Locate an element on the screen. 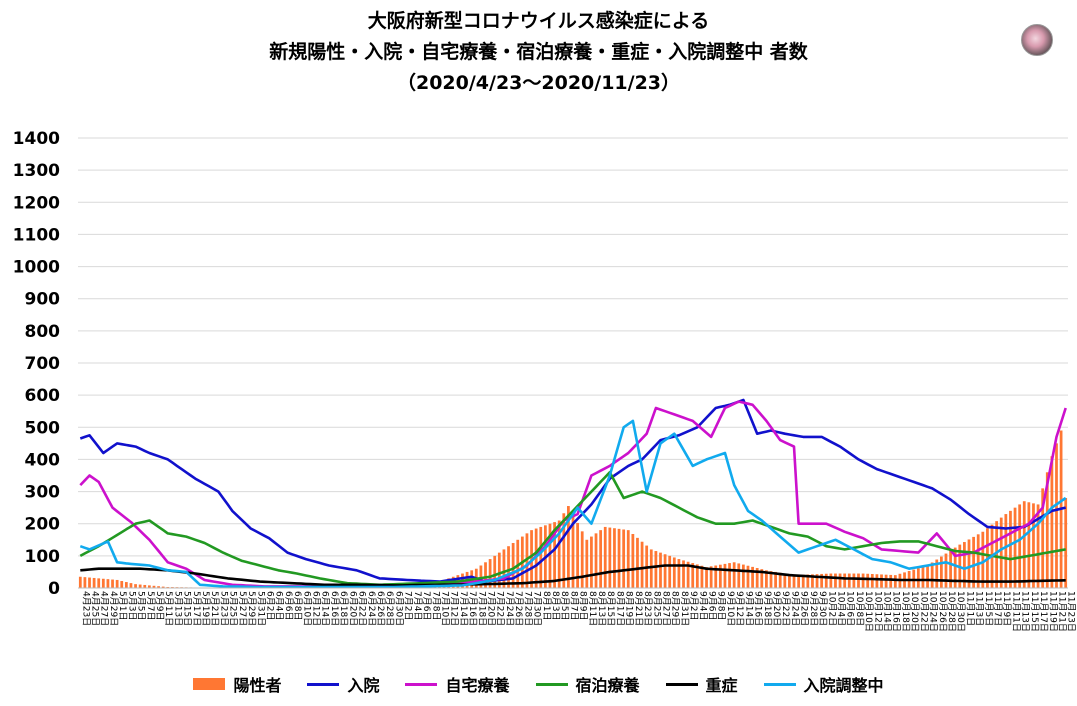 This screenshot has height=706, width=1077. x-tick-label: 6月24日 is located at coordinates (371, 608).